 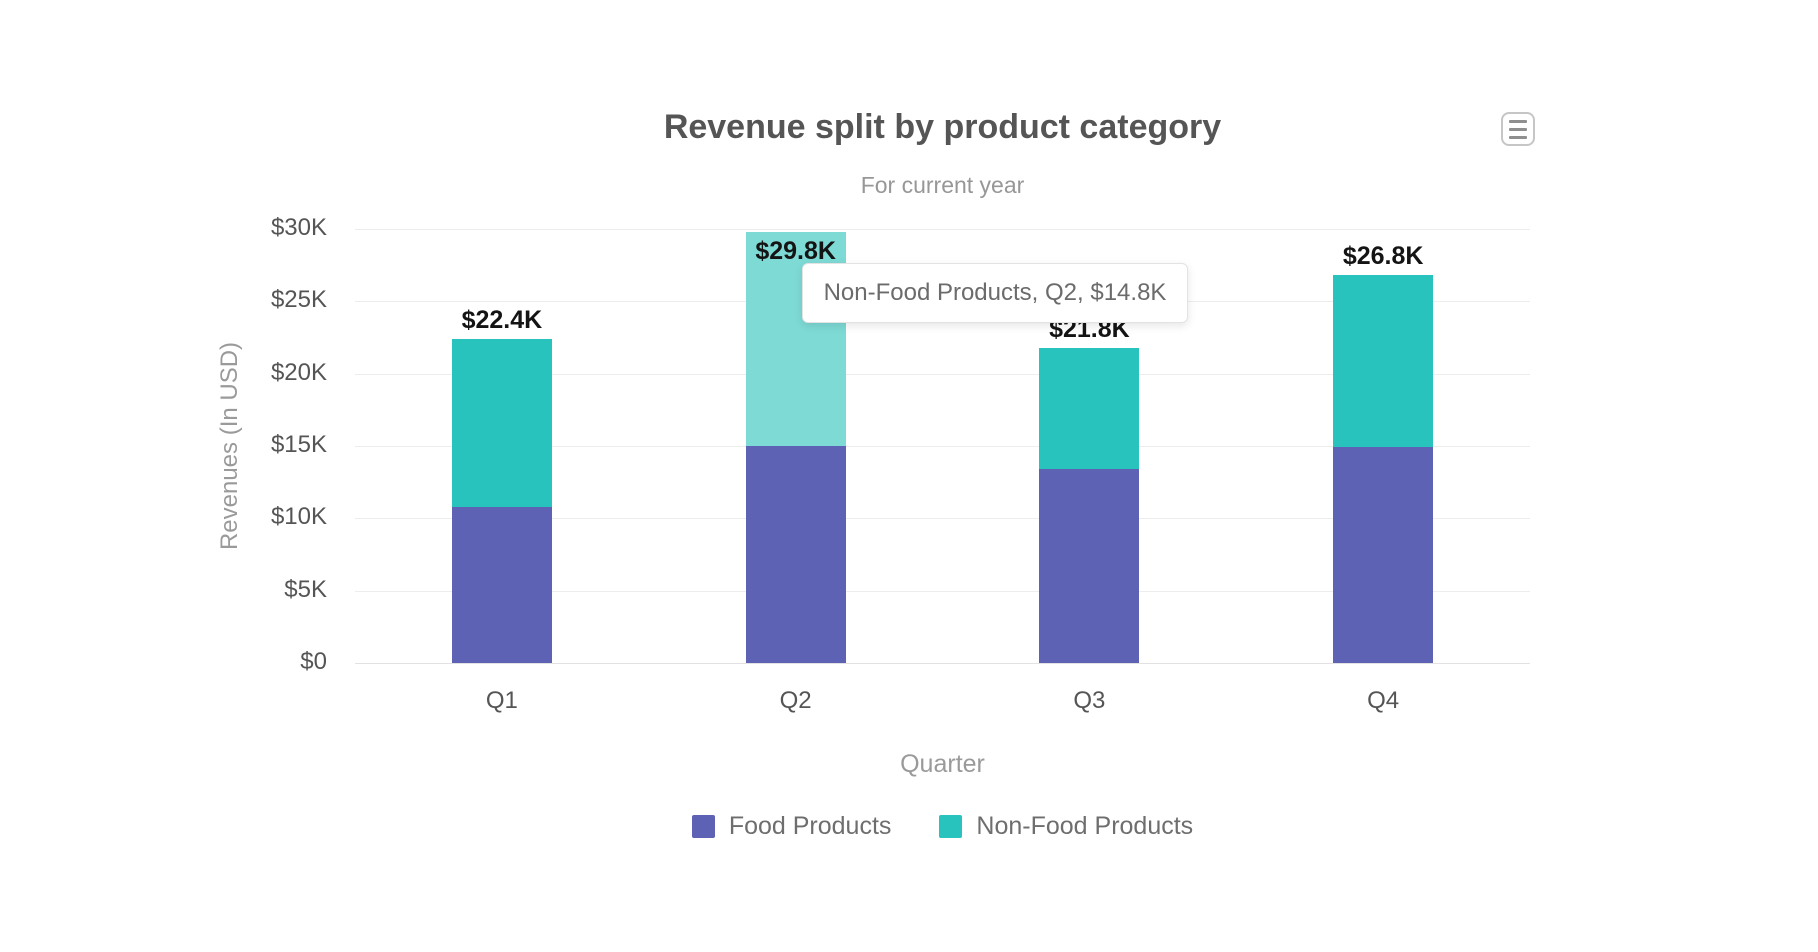 What do you see at coordinates (1383, 700) in the screenshot?
I see `x-tick-label: Q4` at bounding box center [1383, 700].